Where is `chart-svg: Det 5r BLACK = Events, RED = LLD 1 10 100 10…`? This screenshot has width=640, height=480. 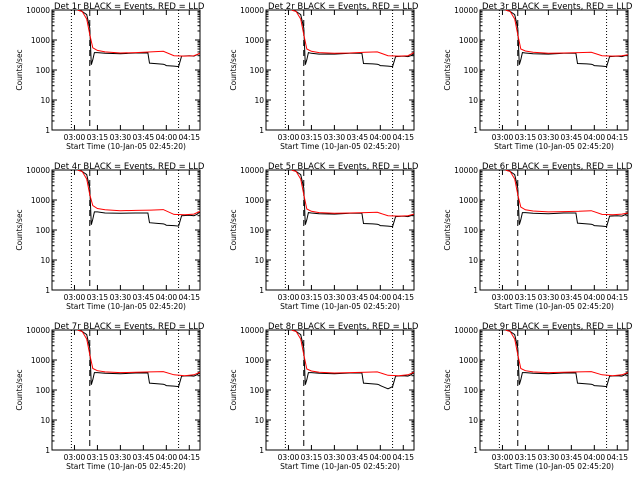 chart-svg: Det 5r BLACK = Events, RED = LLD 1 10 100 10… is located at coordinates (324, 236).